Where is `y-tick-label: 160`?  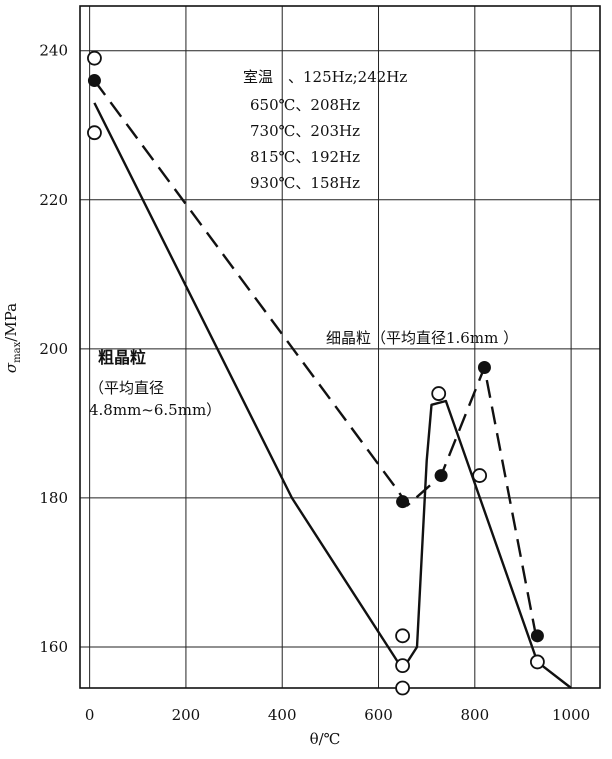
y-tick-label: 160 is located at coordinates (53, 647).